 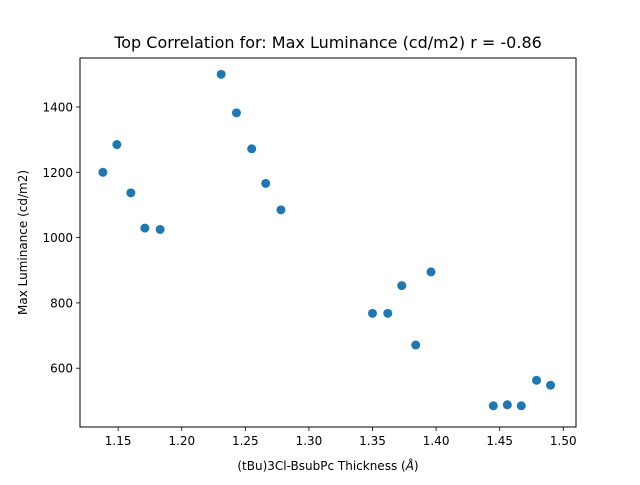 I want to click on y-axis: 600 800 1000 1200 1400, so click(x=61, y=238).